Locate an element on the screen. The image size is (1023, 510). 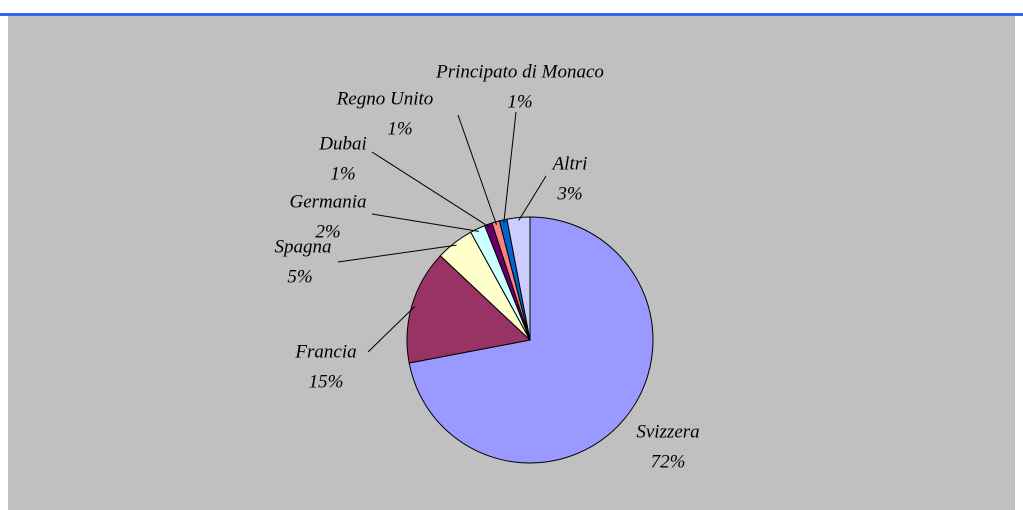
slice-value-label: 15% is located at coordinates (326, 381).